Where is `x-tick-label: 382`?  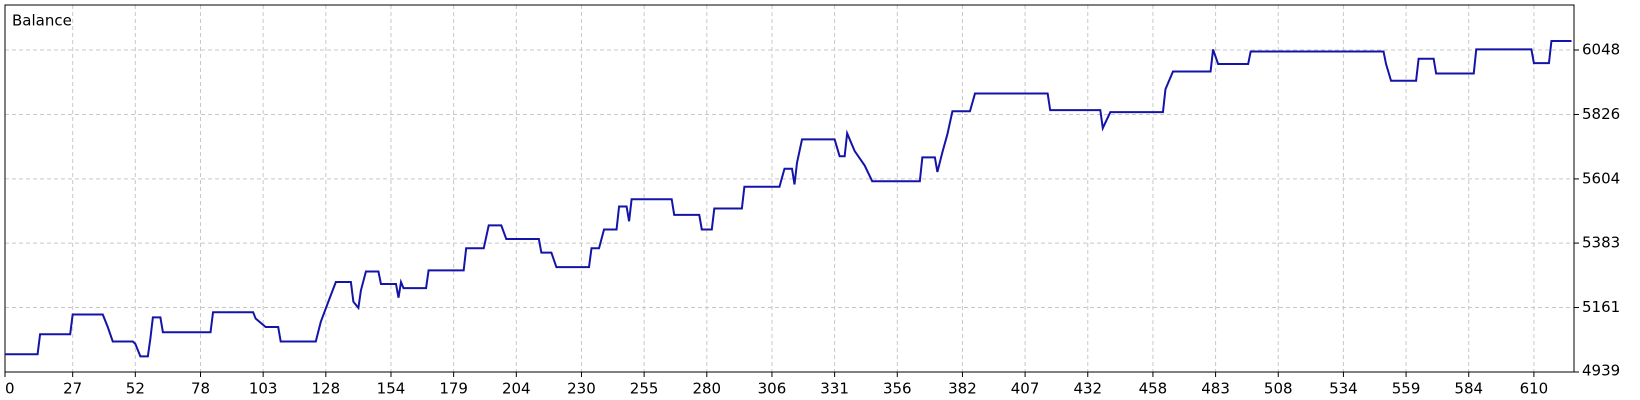 x-tick-label: 382 is located at coordinates (962, 389).